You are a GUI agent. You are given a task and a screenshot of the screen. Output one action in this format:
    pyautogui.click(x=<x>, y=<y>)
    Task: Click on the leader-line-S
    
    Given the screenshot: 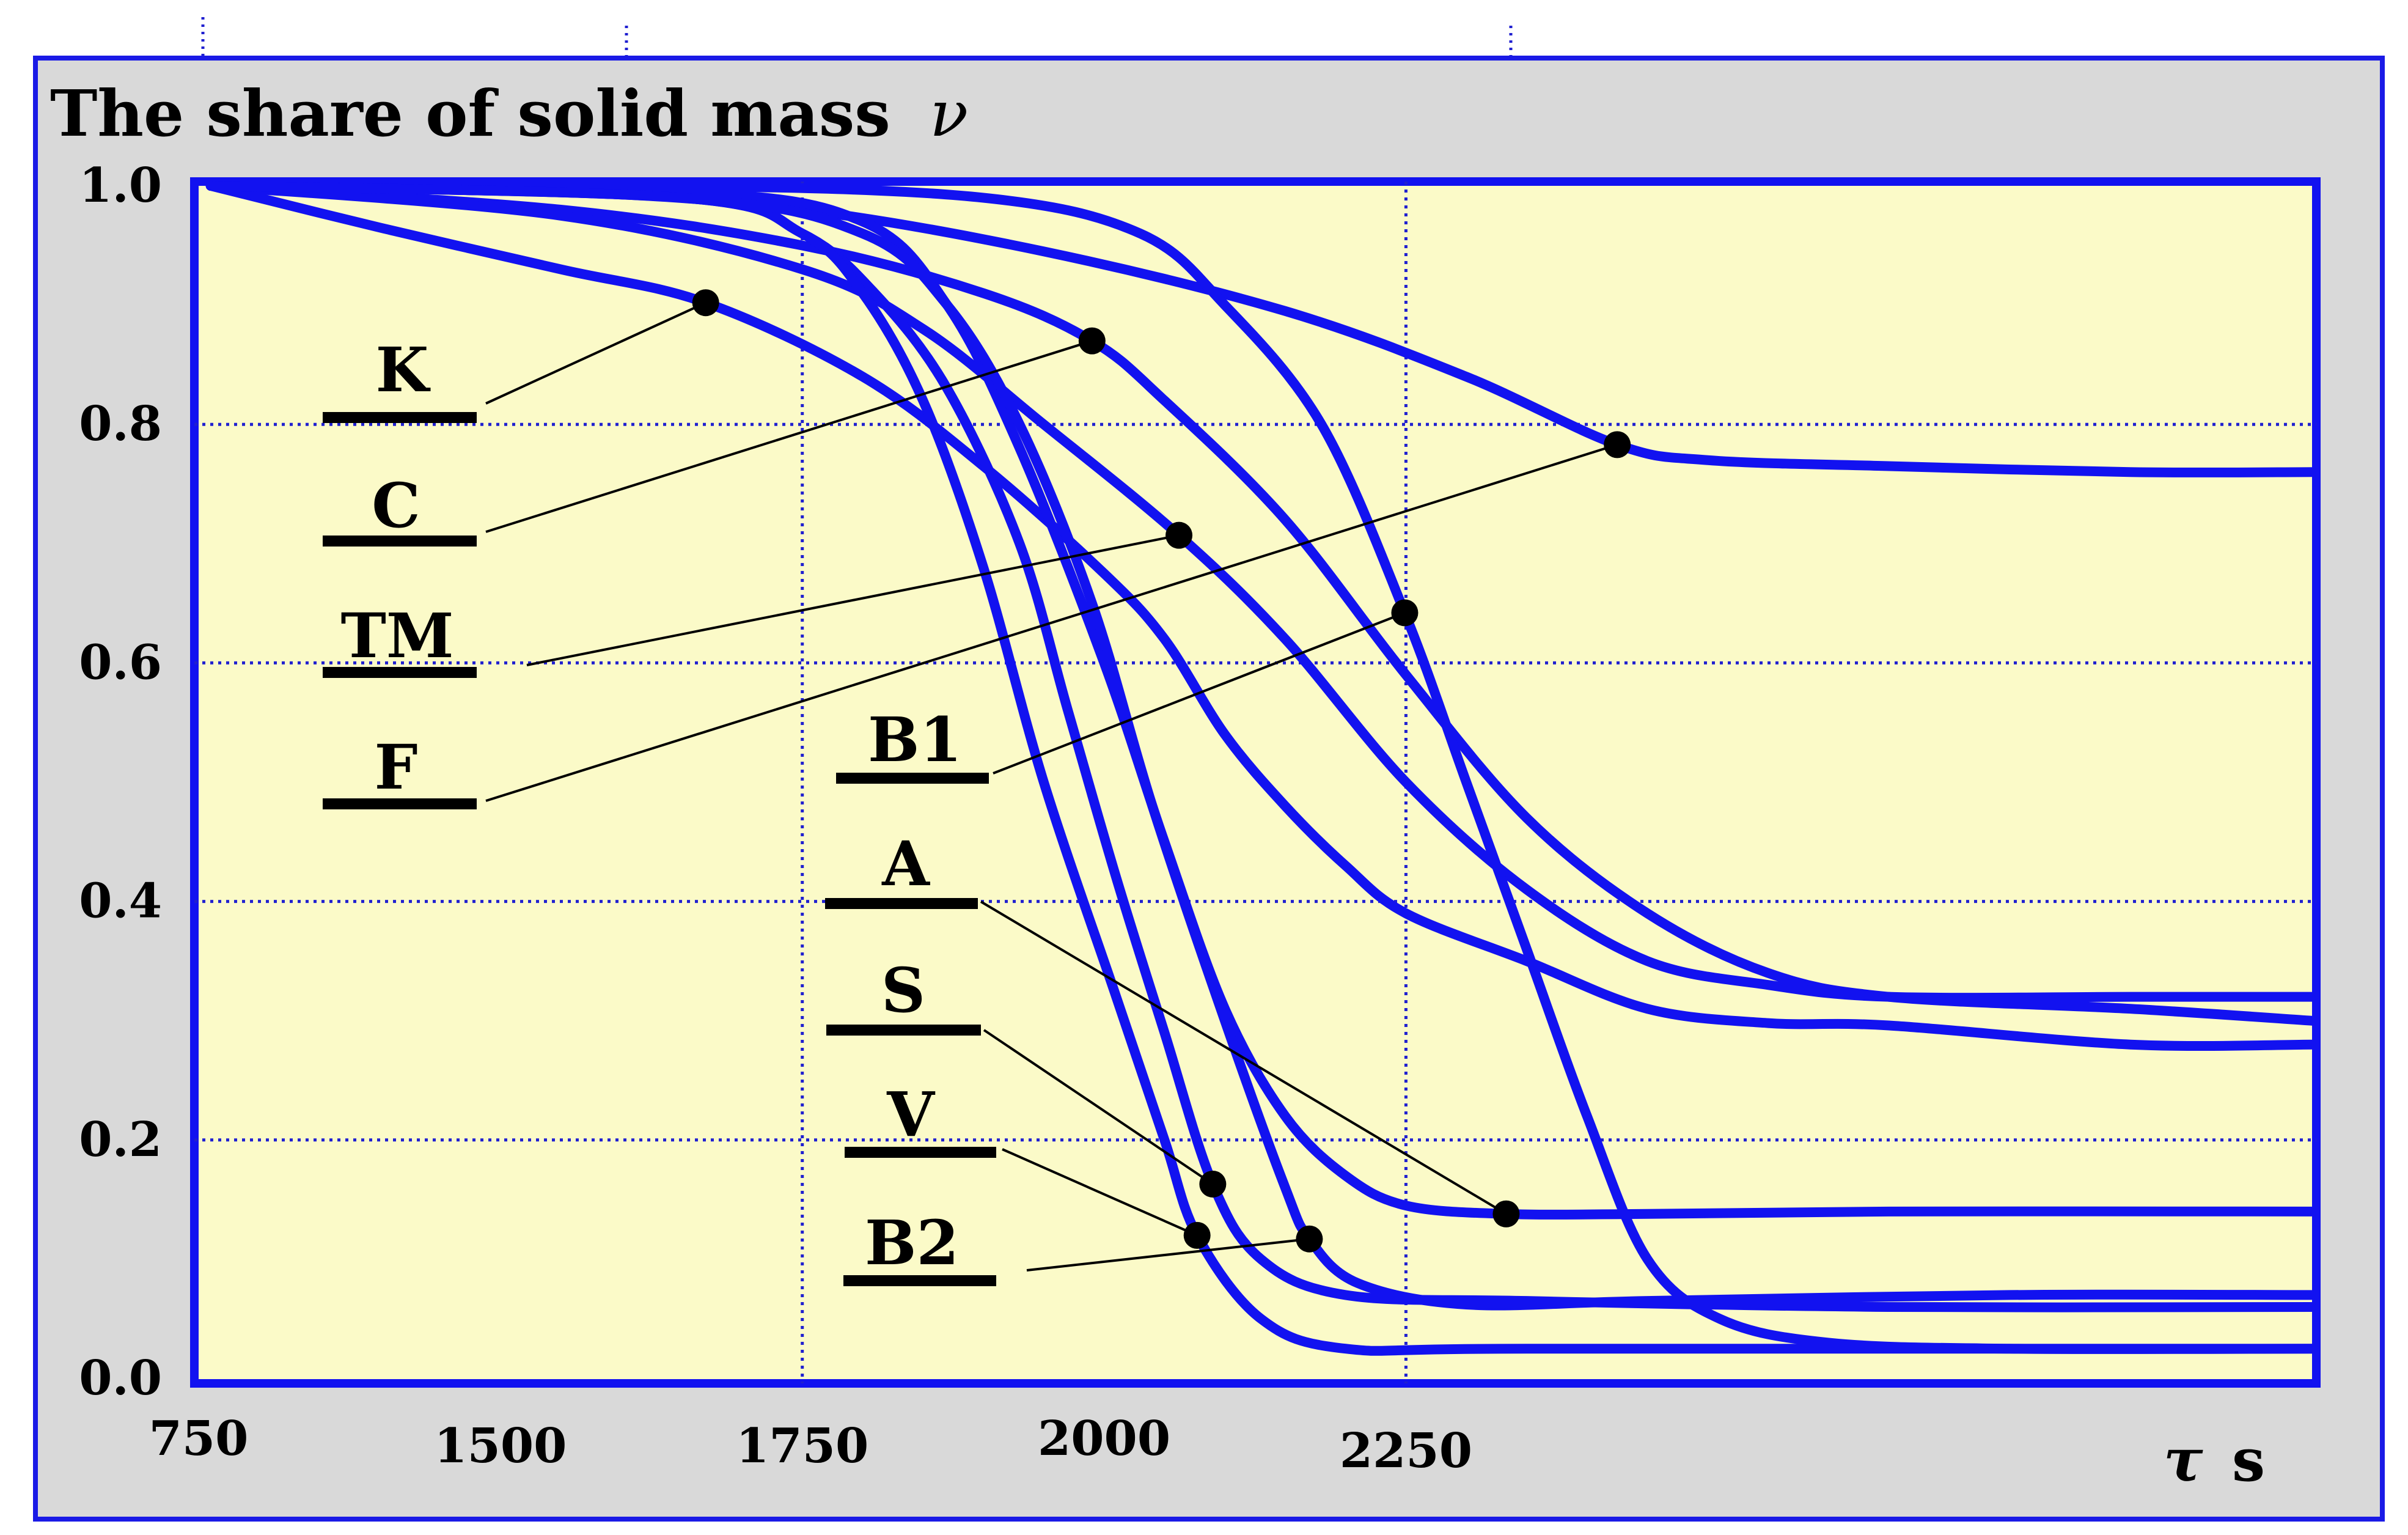 What is the action you would take?
    pyautogui.click(x=1098, y=1107)
    